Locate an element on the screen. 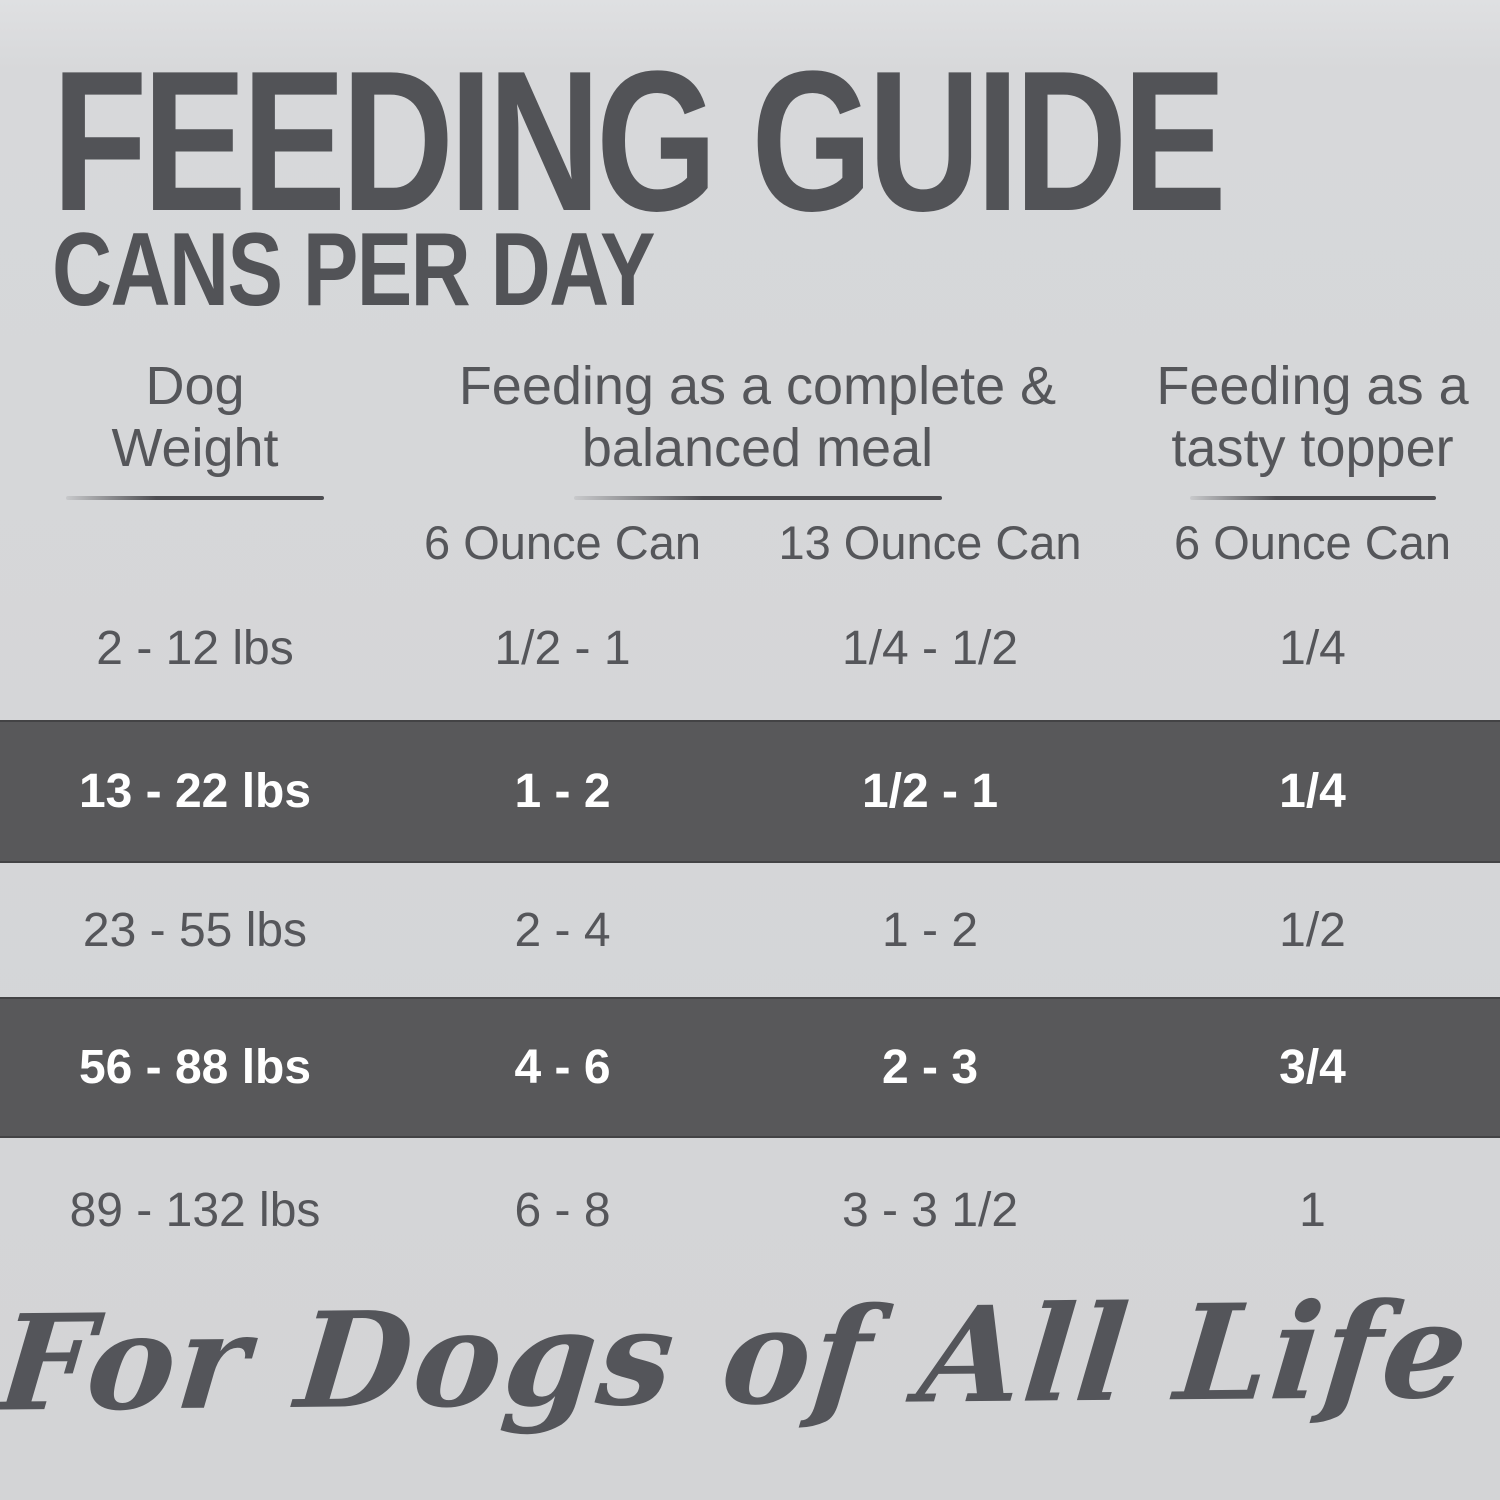  cell-dog-weight: 2 - 12 lbs is located at coordinates (195, 648).